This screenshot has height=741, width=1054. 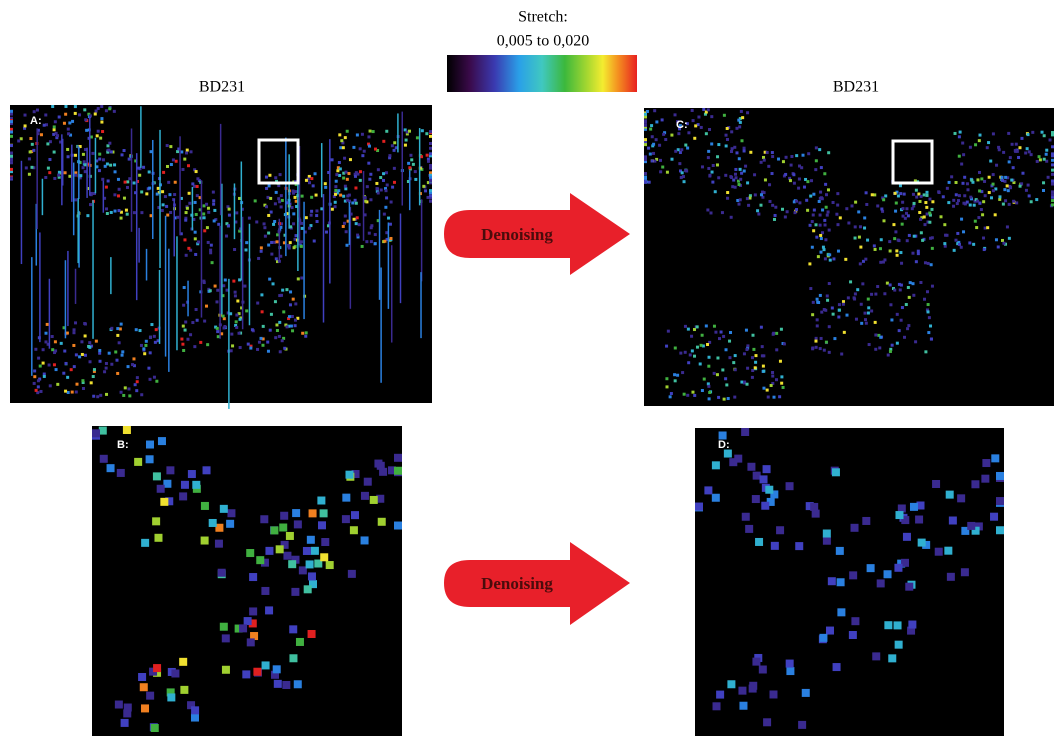 I want to click on zoom-box, so click(x=912, y=162).